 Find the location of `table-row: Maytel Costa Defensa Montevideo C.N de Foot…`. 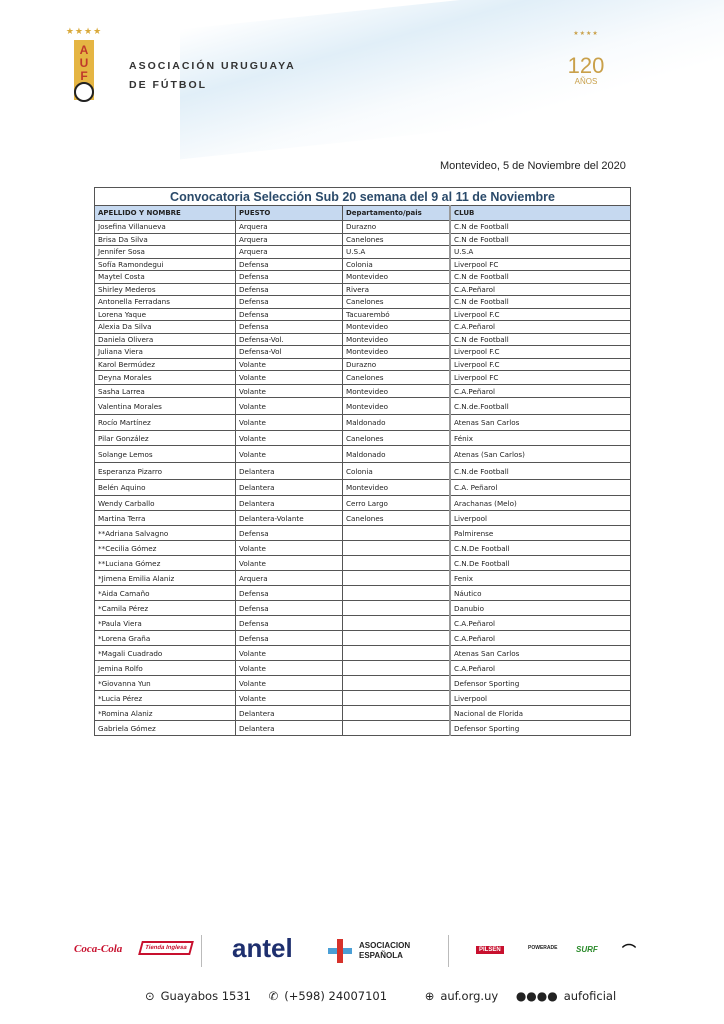

table-row: Maytel Costa Defensa Montevideo C.N de Foot… is located at coordinates (362, 277).